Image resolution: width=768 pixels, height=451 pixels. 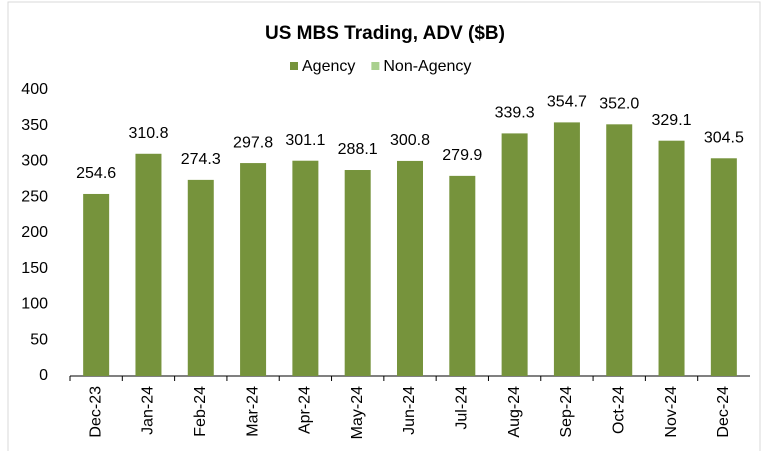 What do you see at coordinates (34, 125) in the screenshot?
I see `y-tick-label: 350` at bounding box center [34, 125].